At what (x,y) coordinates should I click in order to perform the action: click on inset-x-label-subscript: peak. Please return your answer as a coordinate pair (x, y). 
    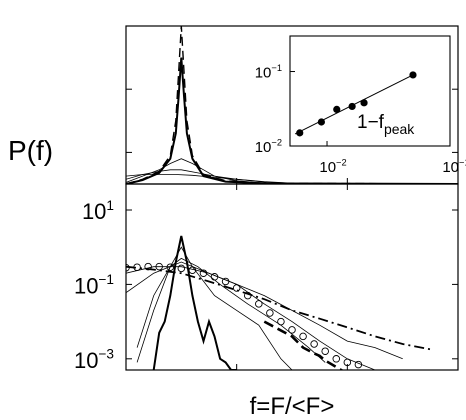
    Looking at the image, I should click on (399, 129).